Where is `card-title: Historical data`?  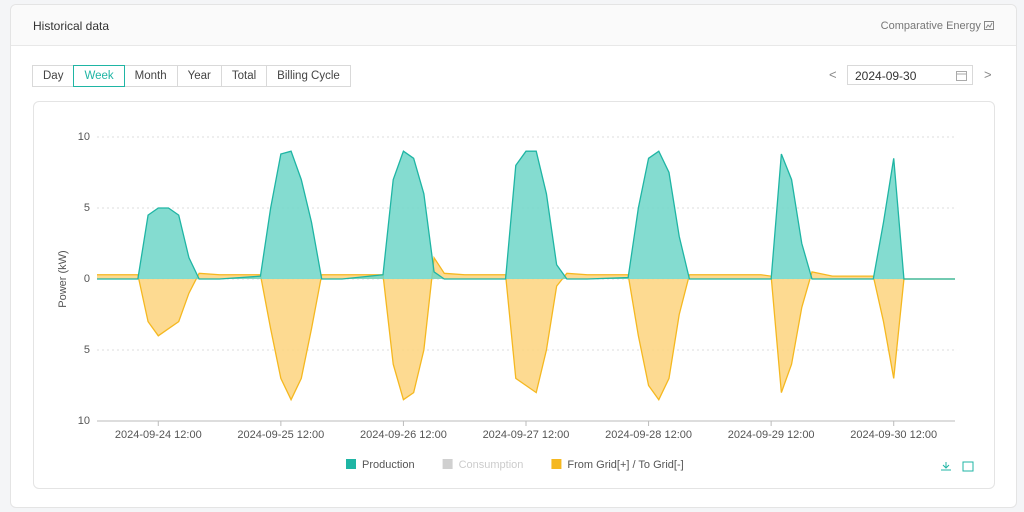 card-title: Historical data is located at coordinates (71, 26).